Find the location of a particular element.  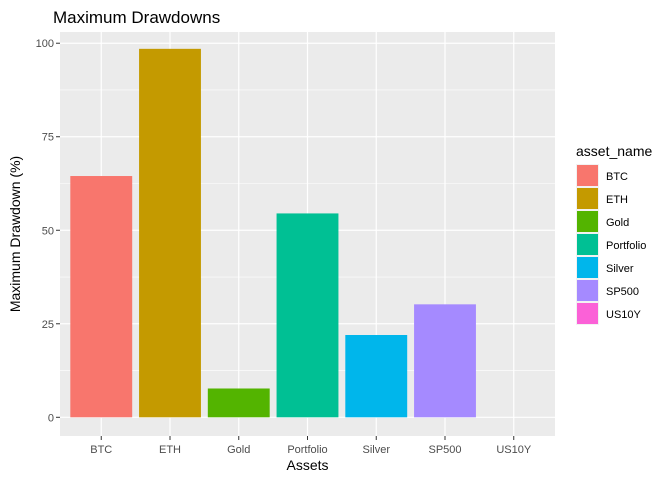

bar-eth is located at coordinates (170, 233).